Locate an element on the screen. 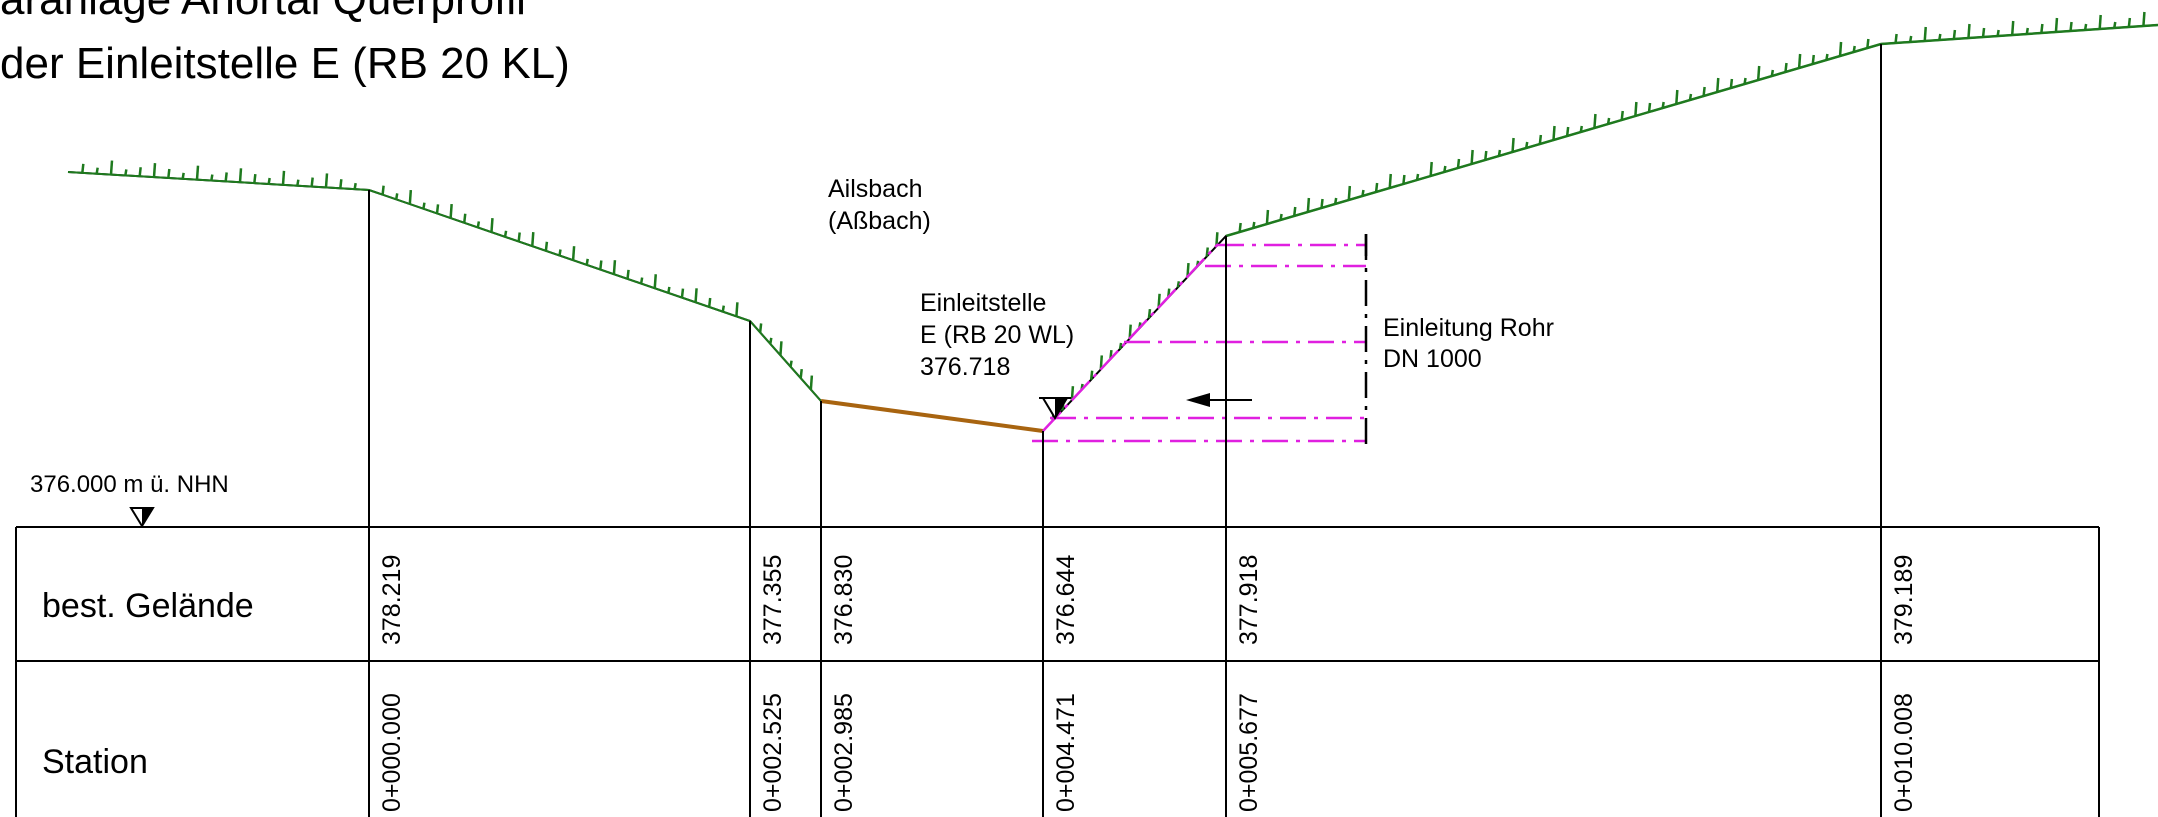 The width and height of the screenshot is (2158, 817). terrain-grass-left is located at coordinates (444, 286).